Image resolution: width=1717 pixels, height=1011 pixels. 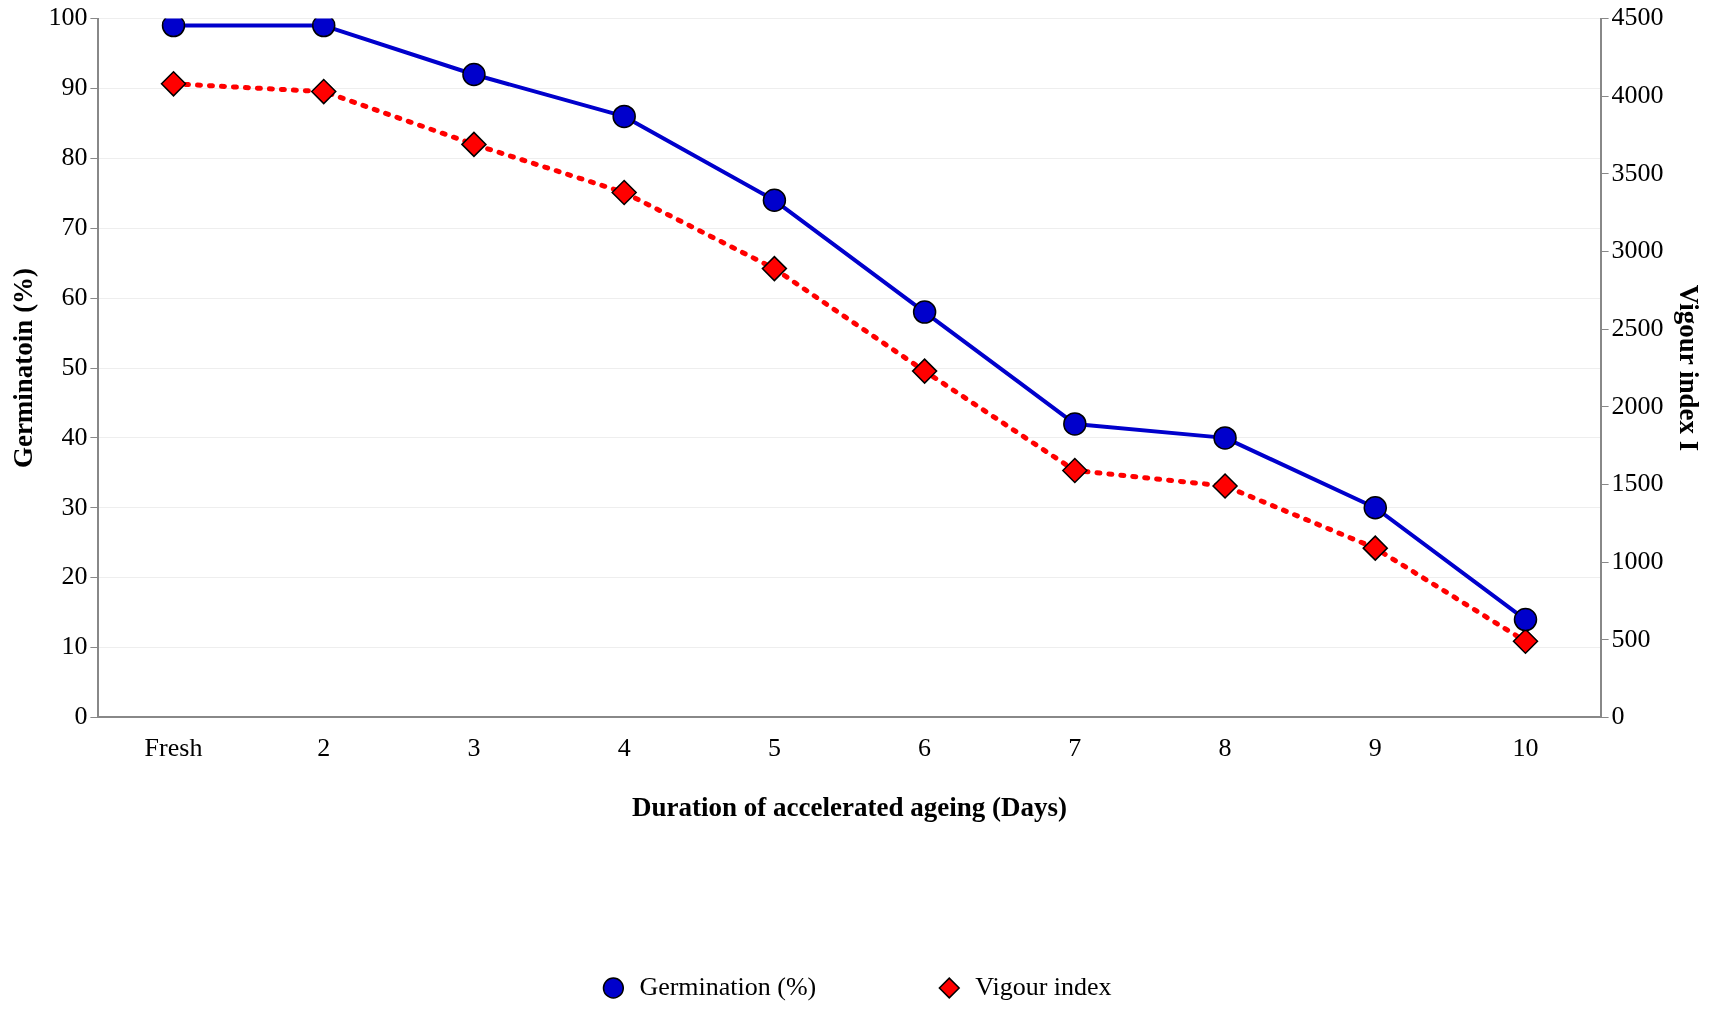 What do you see at coordinates (74, 296) in the screenshot?
I see `y-tick-label: 60` at bounding box center [74, 296].